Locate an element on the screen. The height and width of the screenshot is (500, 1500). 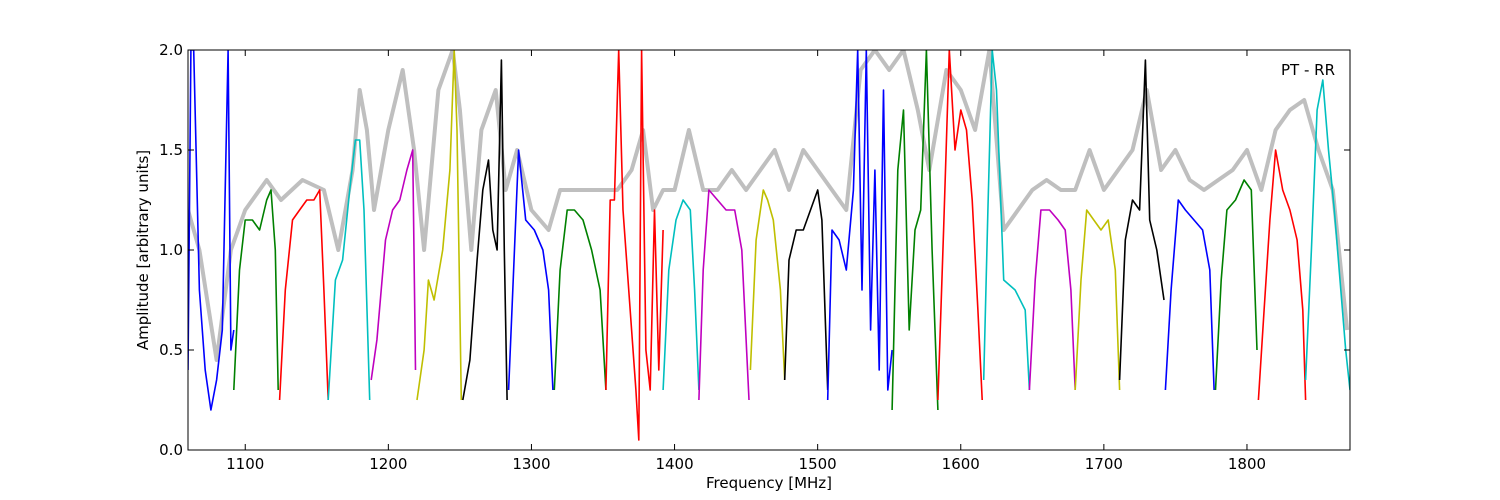
y-tick-label: 2.0 is located at coordinates (171, 50).